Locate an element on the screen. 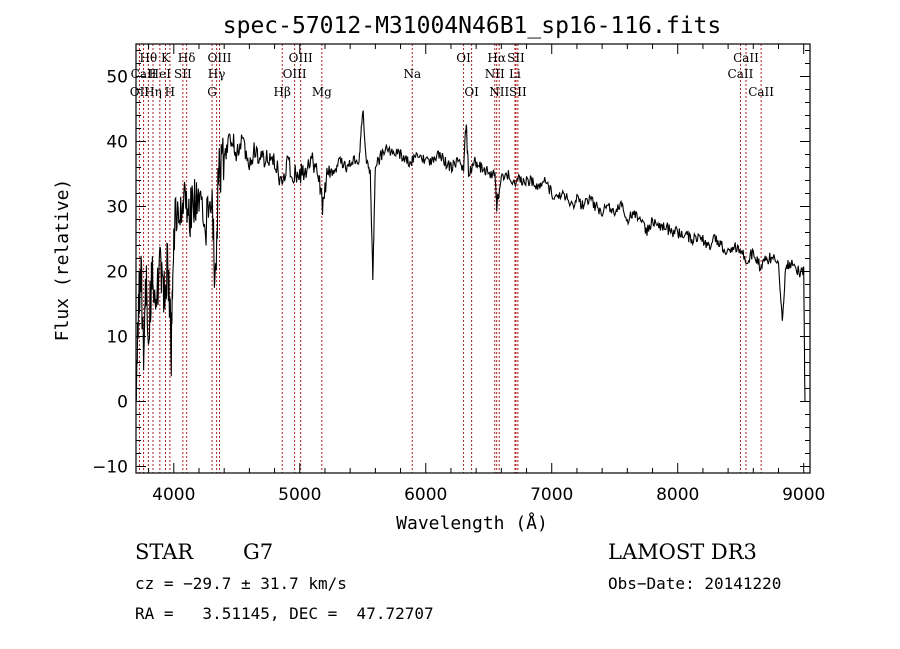 This screenshot has height=649, width=900. x-tick-label: 9000 is located at coordinates (803, 495).